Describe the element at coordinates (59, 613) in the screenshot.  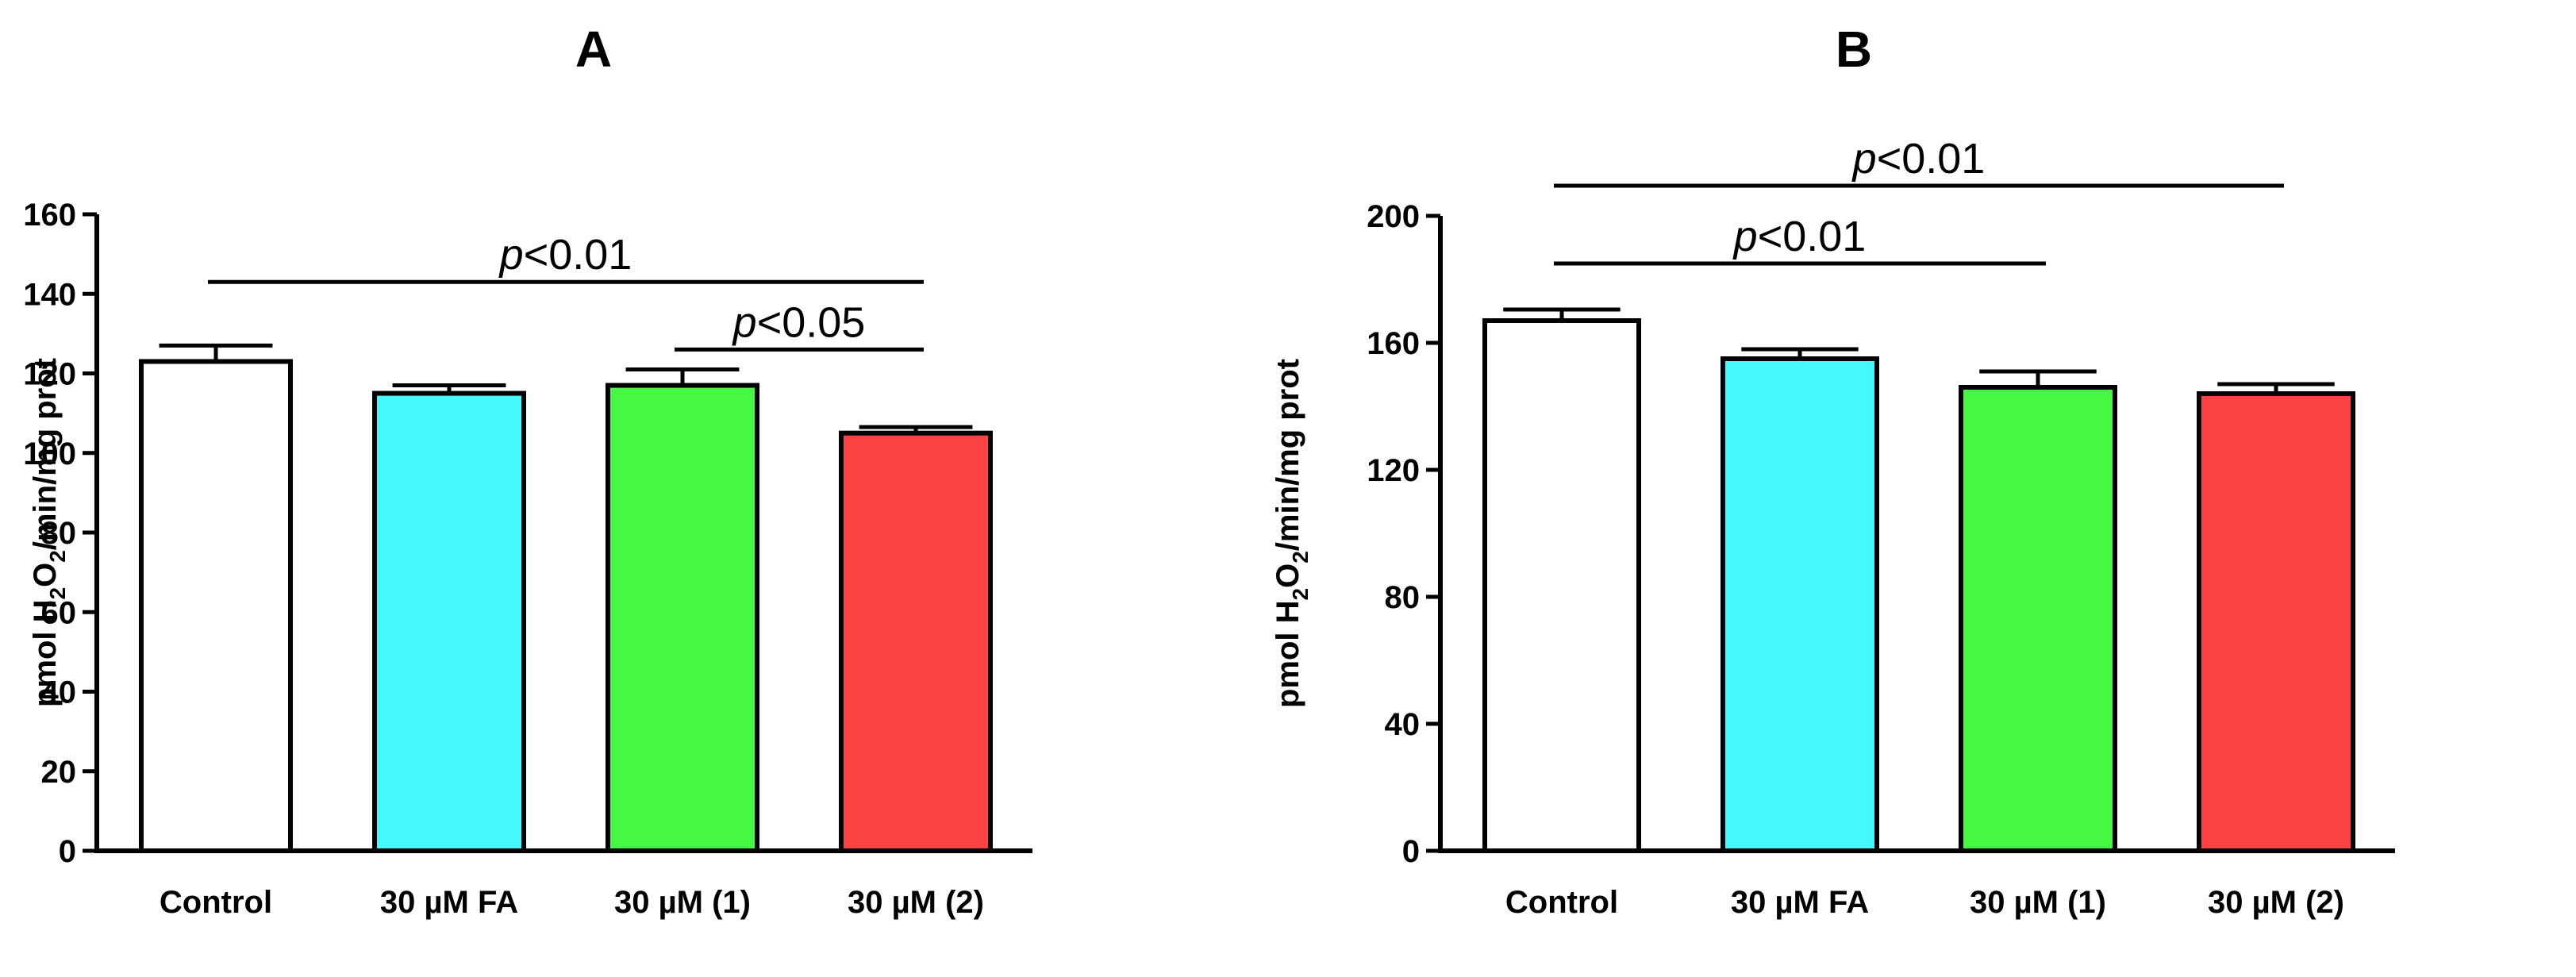
I see `y-tick-label-3: 60` at that location.